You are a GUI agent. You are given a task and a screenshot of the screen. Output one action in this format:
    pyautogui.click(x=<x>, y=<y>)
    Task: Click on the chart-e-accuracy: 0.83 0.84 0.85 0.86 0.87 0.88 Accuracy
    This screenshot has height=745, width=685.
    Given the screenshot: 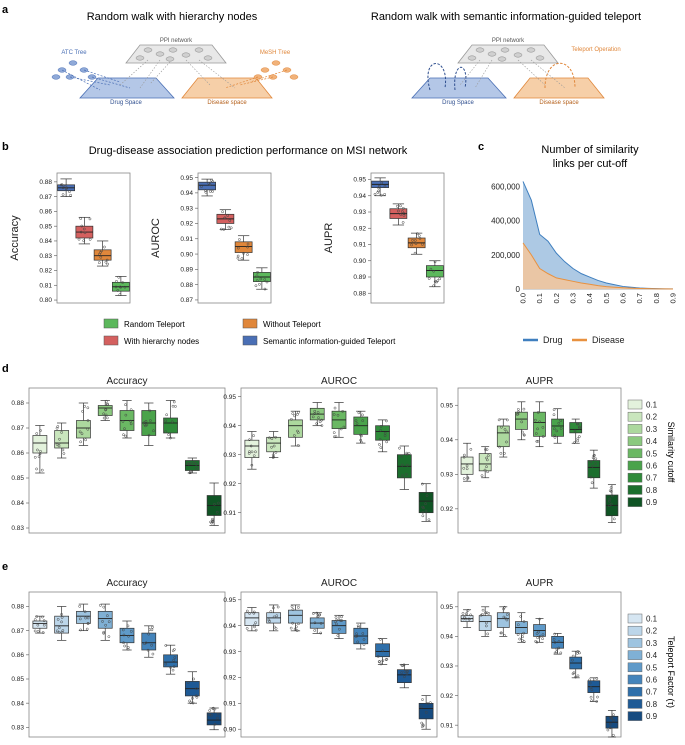 What is the action you would take?
    pyautogui.click(x=118, y=658)
    